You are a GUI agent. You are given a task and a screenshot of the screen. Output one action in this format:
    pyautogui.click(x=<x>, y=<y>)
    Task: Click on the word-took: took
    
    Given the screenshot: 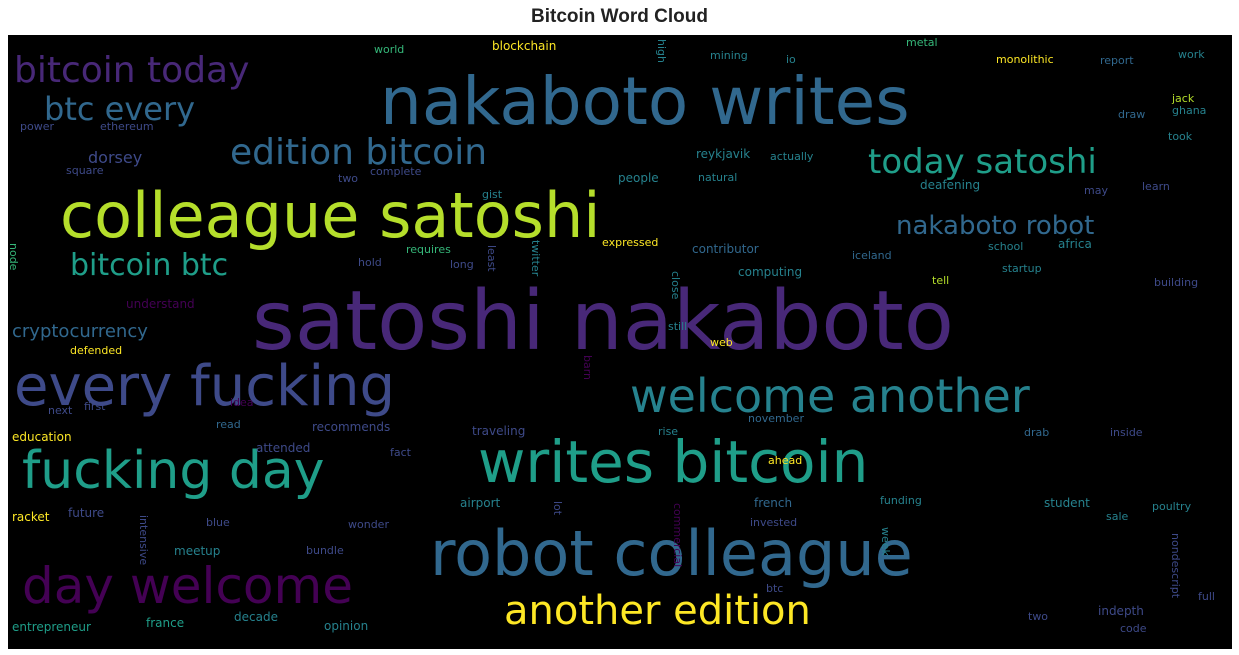 What is the action you would take?
    pyautogui.click(x=1180, y=136)
    